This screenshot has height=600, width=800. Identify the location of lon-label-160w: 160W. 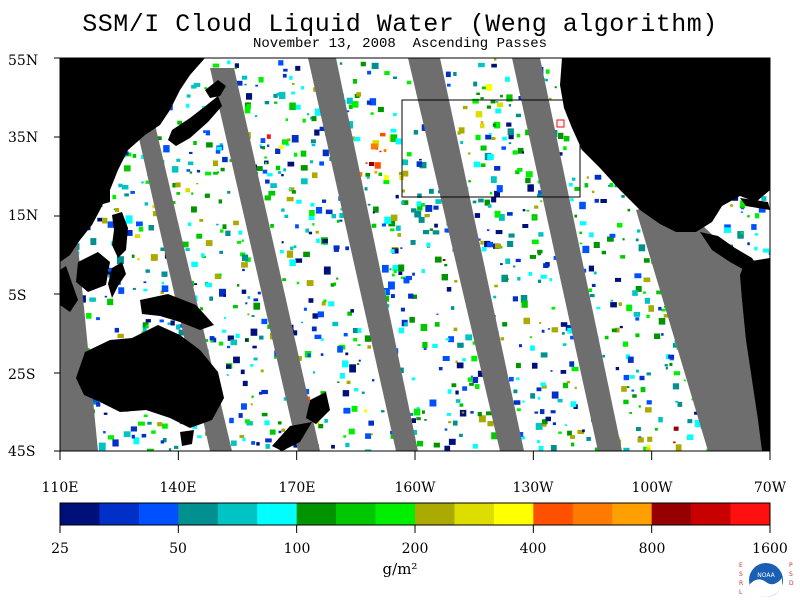
(415, 488).